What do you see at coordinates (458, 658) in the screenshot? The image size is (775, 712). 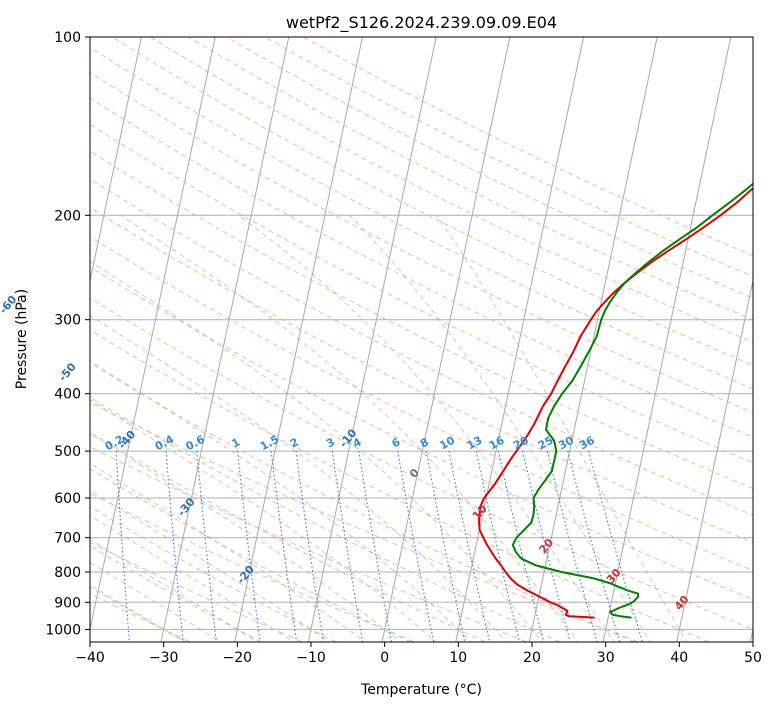 I see `x-tick-label: 10` at bounding box center [458, 658].